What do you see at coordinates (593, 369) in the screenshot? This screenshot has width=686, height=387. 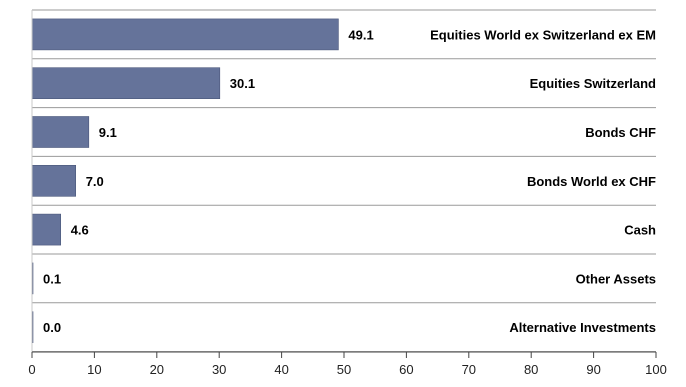 I see `x-tick-label: 90` at bounding box center [593, 369].